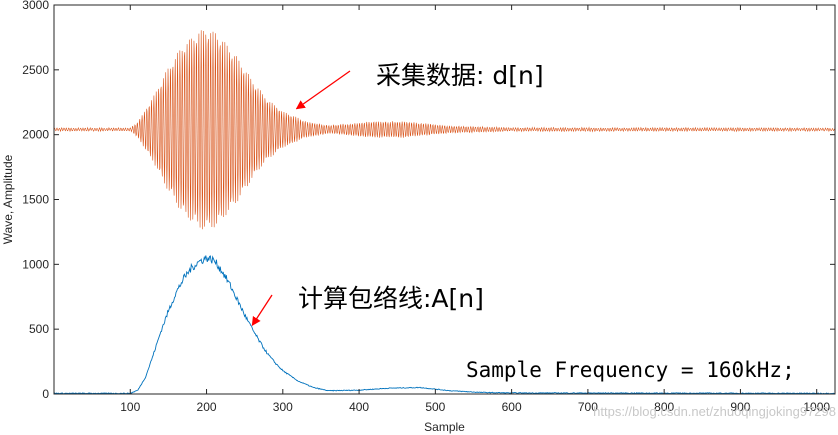  What do you see at coordinates (35, 70) in the screenshot?
I see `y-tick-label: 2500` at bounding box center [35, 70].